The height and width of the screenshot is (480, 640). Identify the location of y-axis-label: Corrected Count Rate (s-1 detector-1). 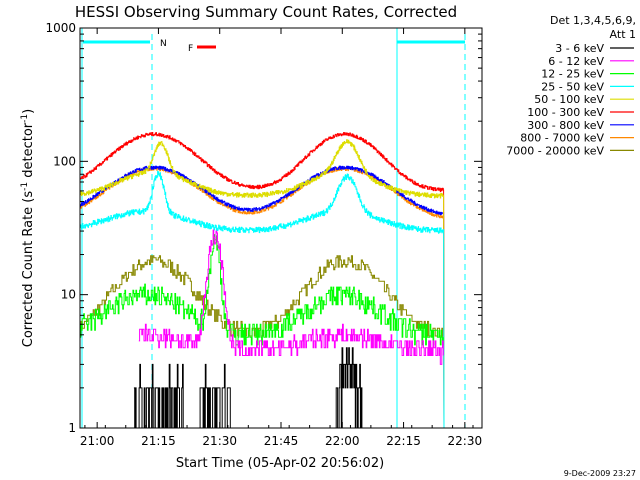
(28, 228).